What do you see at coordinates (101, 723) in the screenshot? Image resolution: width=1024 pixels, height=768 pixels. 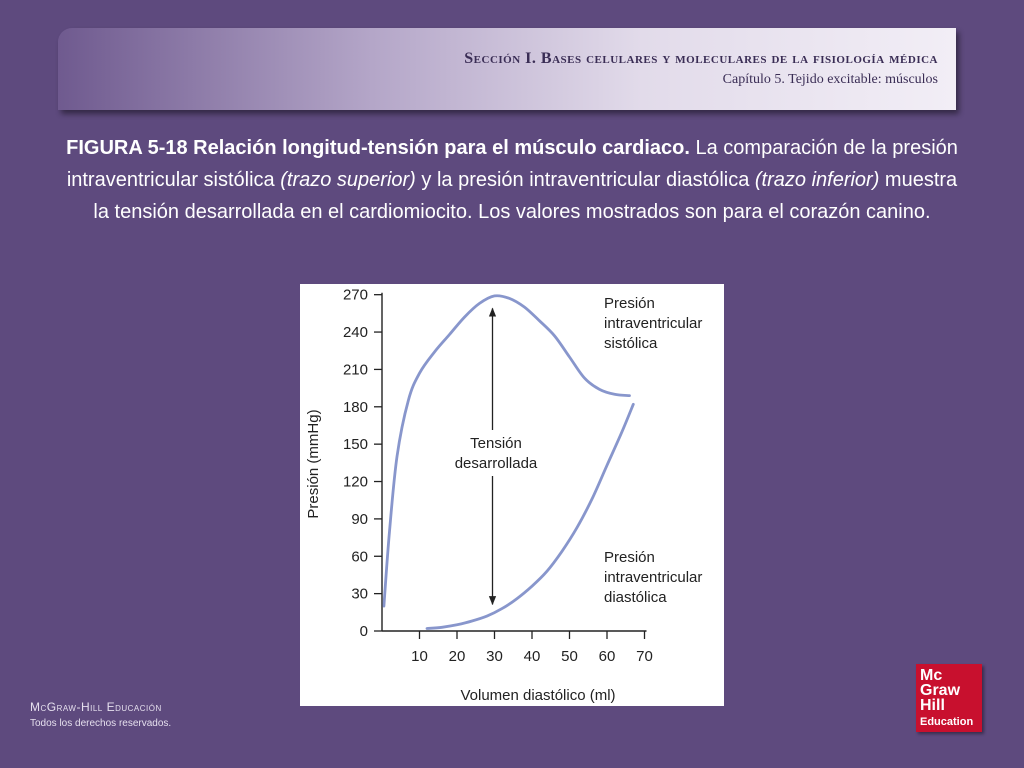 I see `footer-rights: Todos los derechos reservados.` at bounding box center [101, 723].